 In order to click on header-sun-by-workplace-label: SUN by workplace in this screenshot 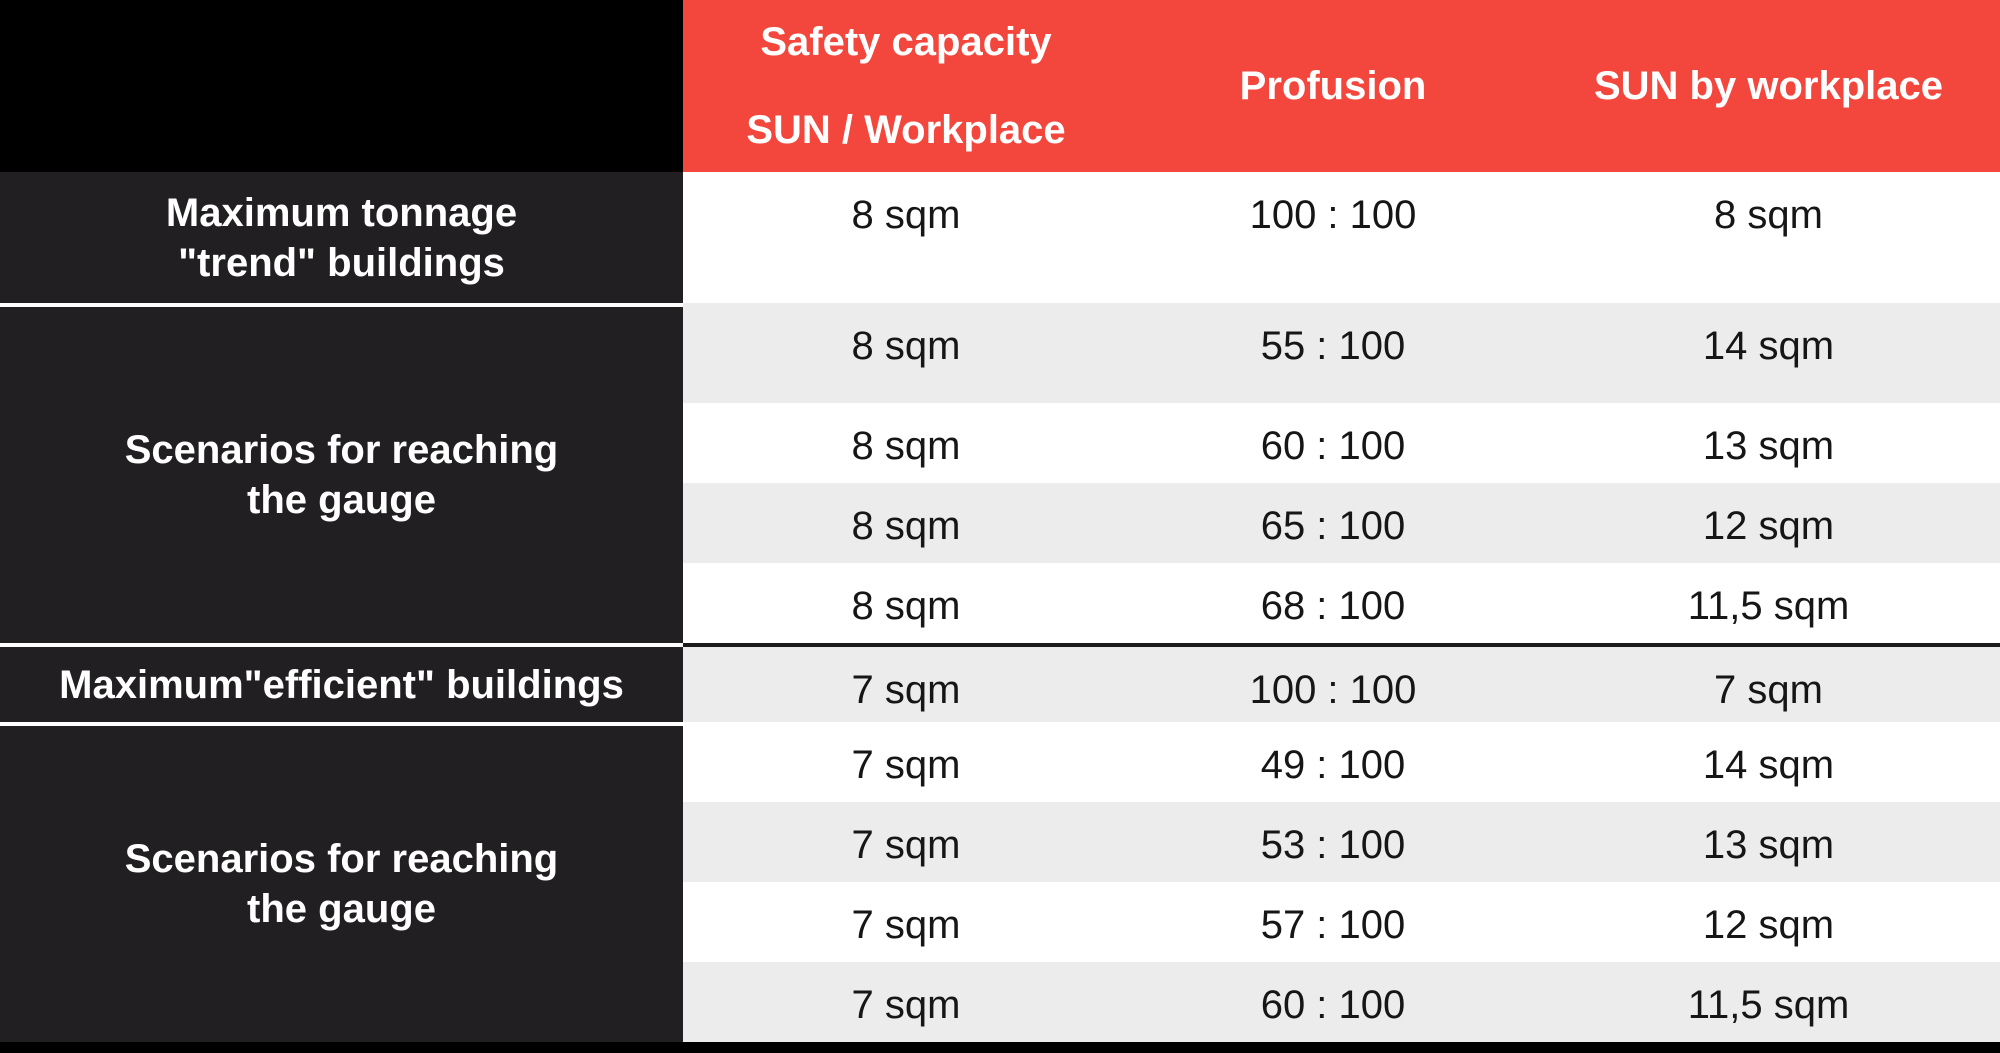, I will do `click(1768, 86)`.